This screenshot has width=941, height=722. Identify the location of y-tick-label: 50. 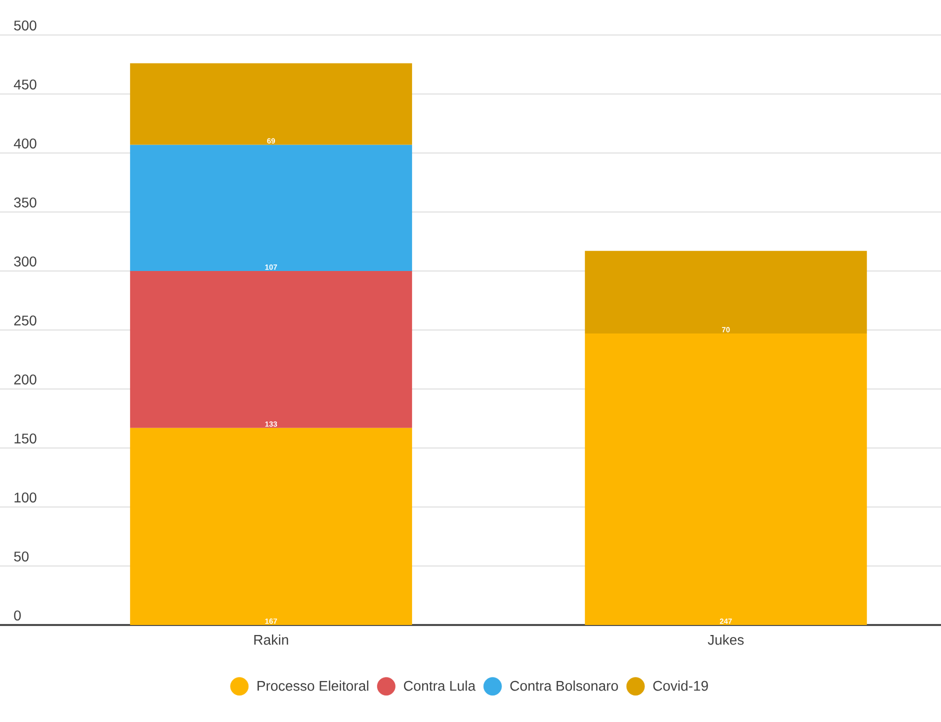
(21, 557).